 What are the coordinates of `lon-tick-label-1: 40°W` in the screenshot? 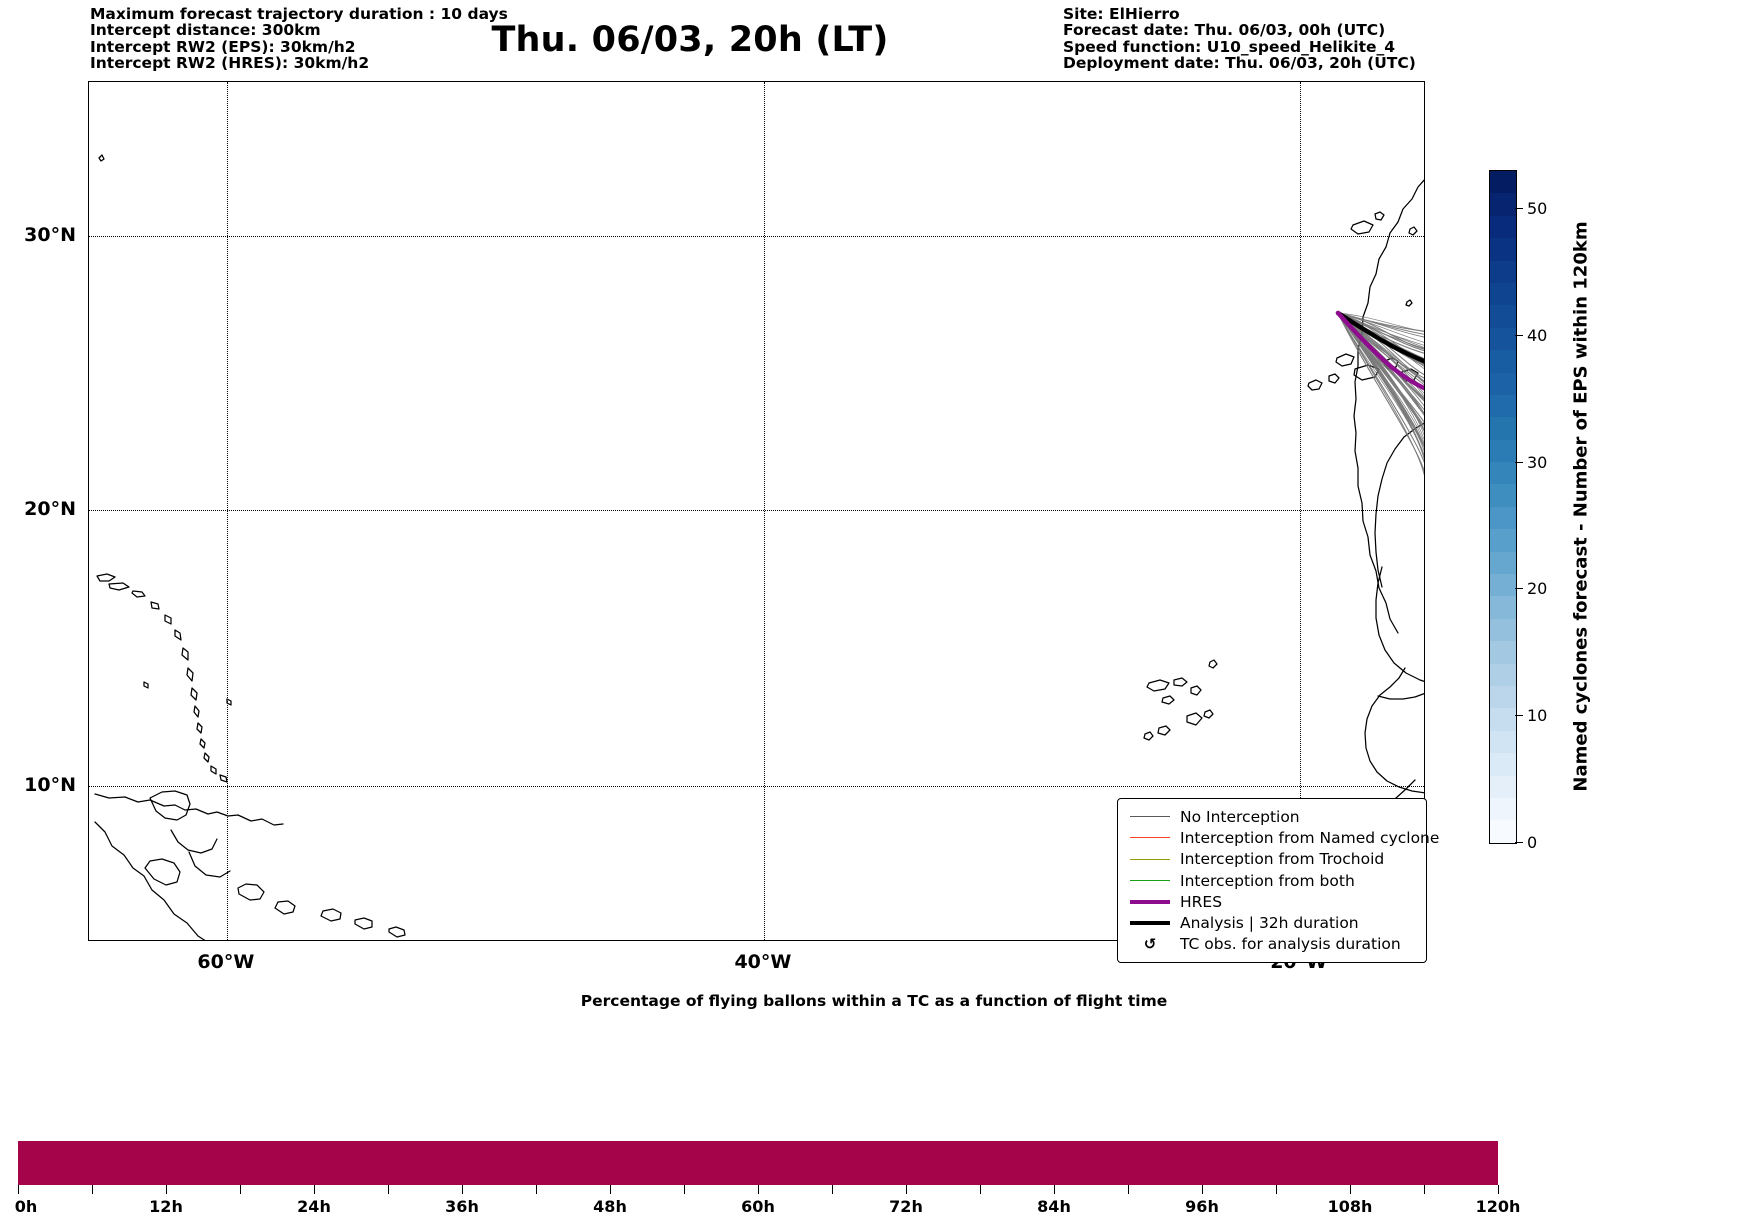 It's located at (763, 962).